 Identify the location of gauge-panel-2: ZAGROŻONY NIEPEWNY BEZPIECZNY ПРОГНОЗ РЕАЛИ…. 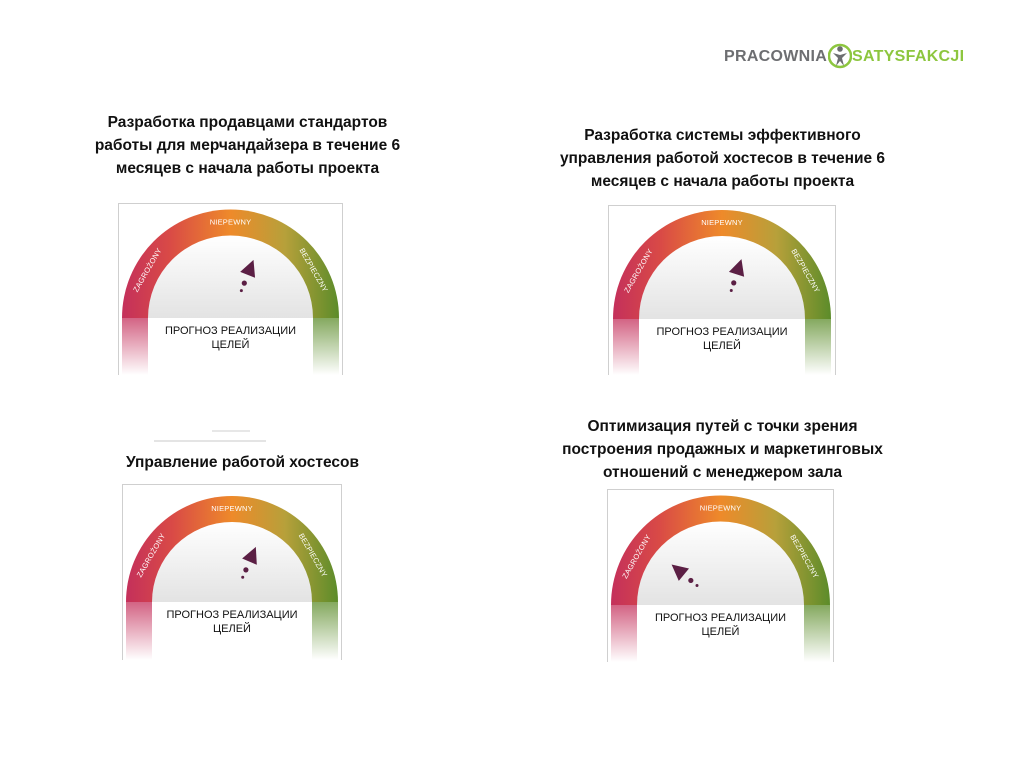
(722, 290).